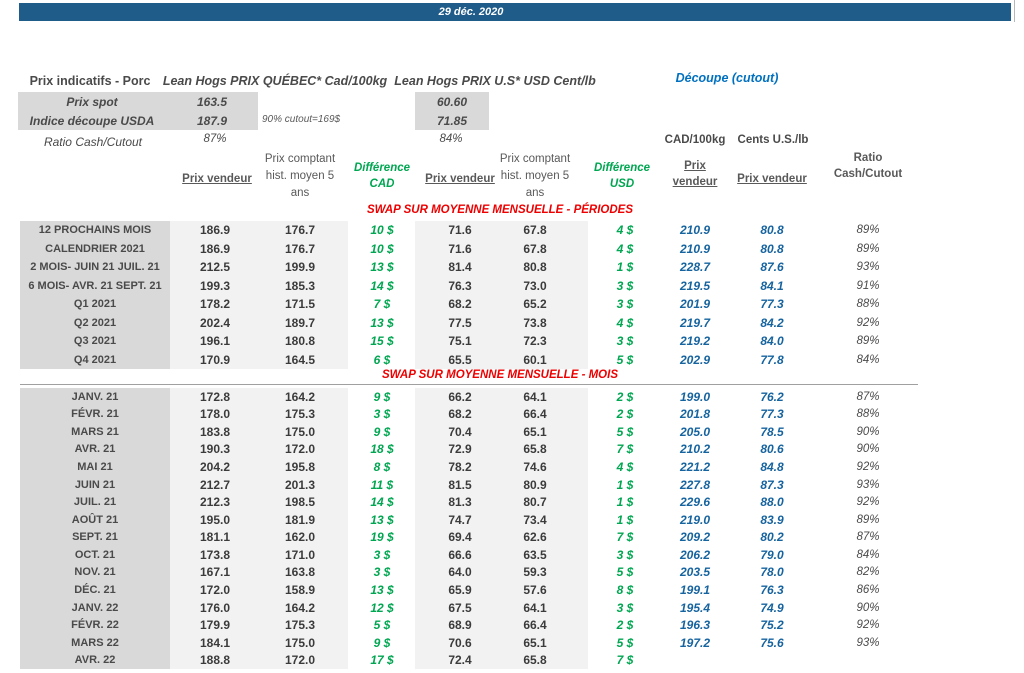 The image size is (1024, 673). I want to click on cell-label: JANV. 22, so click(95, 607).